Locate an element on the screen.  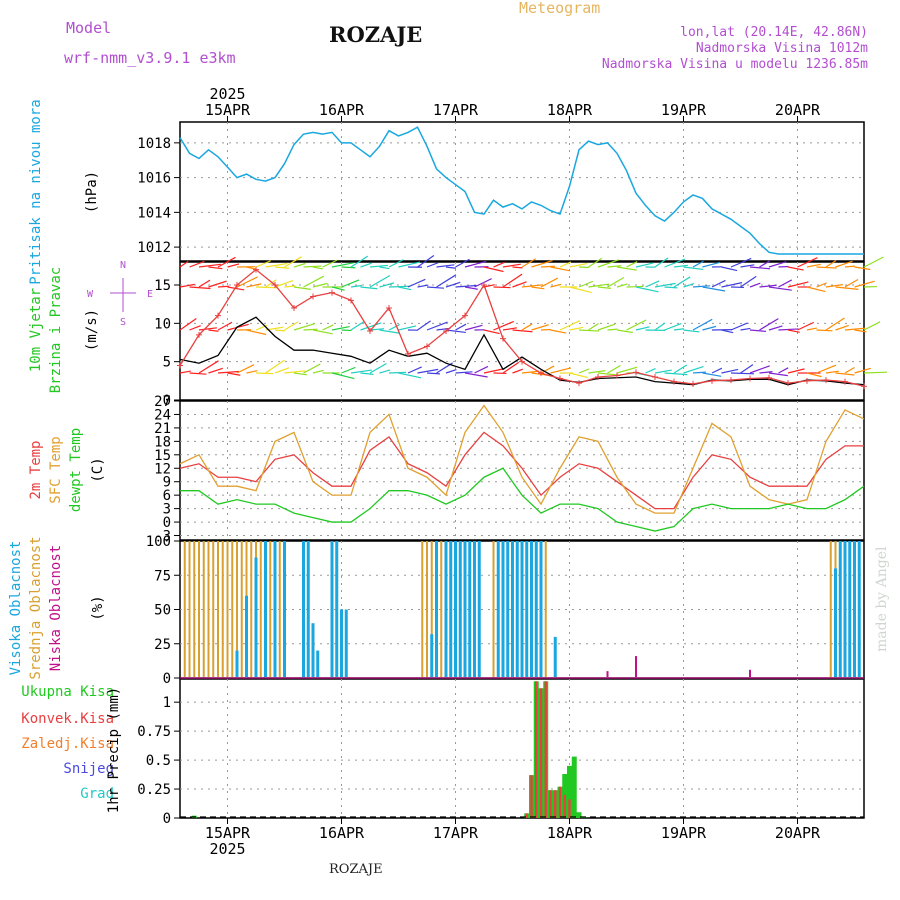
page-title: ROZAJE is located at coordinates (376, 34).